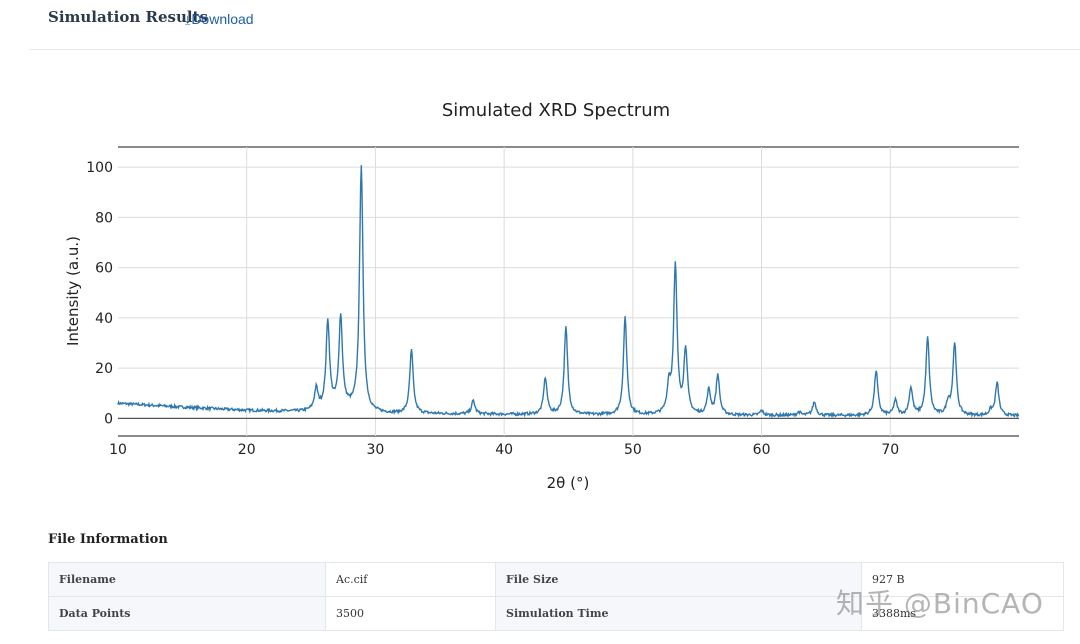 This screenshot has width=1080, height=644. I want to click on x-tick-label: 60, so click(762, 450).